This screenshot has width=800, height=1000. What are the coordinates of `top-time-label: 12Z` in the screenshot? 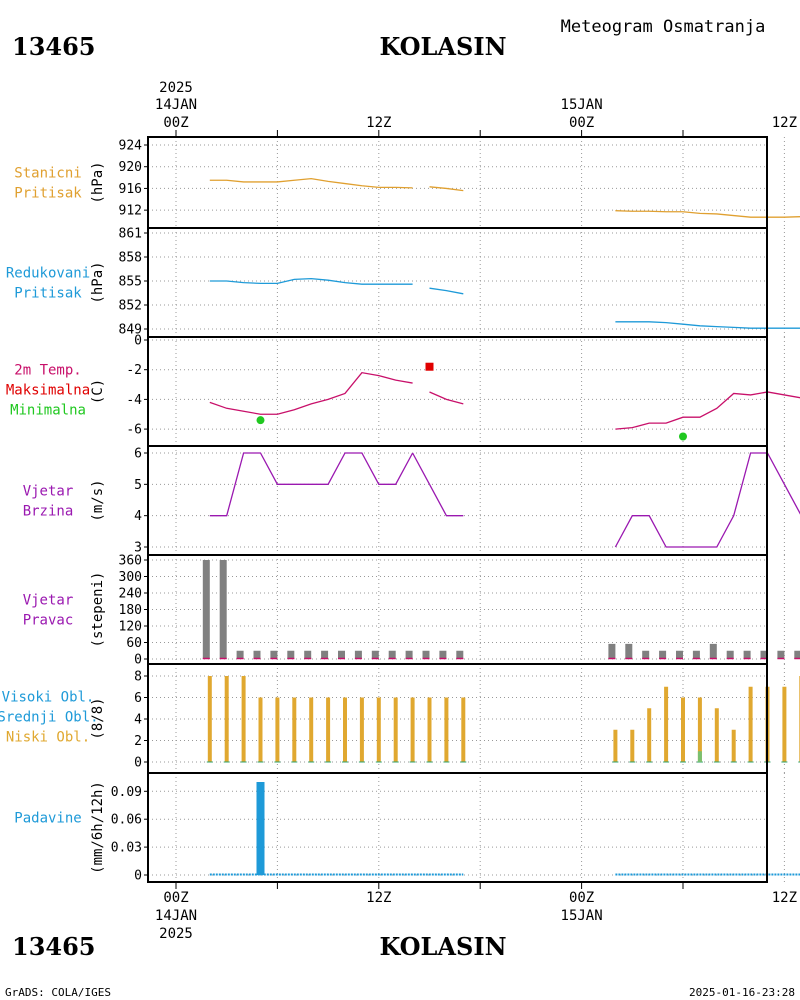 It's located at (378, 123).